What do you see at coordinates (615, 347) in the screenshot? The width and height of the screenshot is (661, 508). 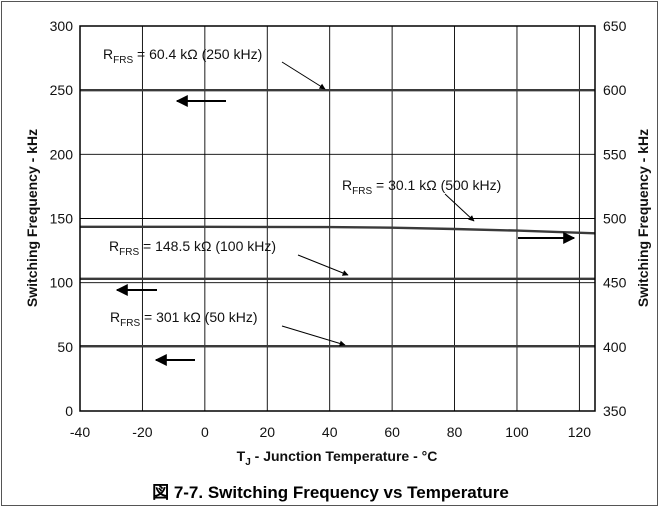 I see `y-right-tick-label: 400` at bounding box center [615, 347].